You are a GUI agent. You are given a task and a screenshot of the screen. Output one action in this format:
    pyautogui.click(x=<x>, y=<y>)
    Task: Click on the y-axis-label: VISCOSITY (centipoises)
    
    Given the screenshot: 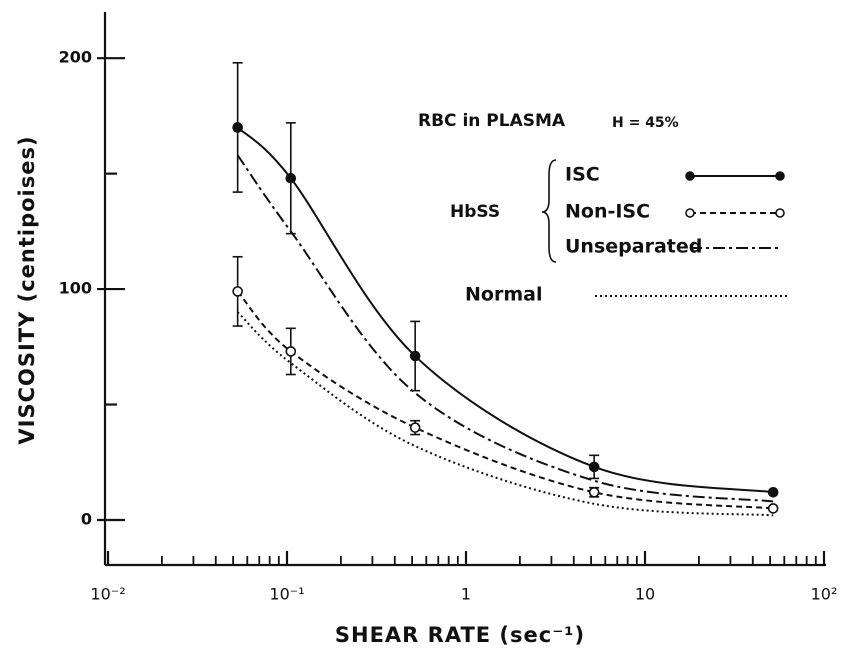 What is the action you would take?
    pyautogui.click(x=27, y=289)
    